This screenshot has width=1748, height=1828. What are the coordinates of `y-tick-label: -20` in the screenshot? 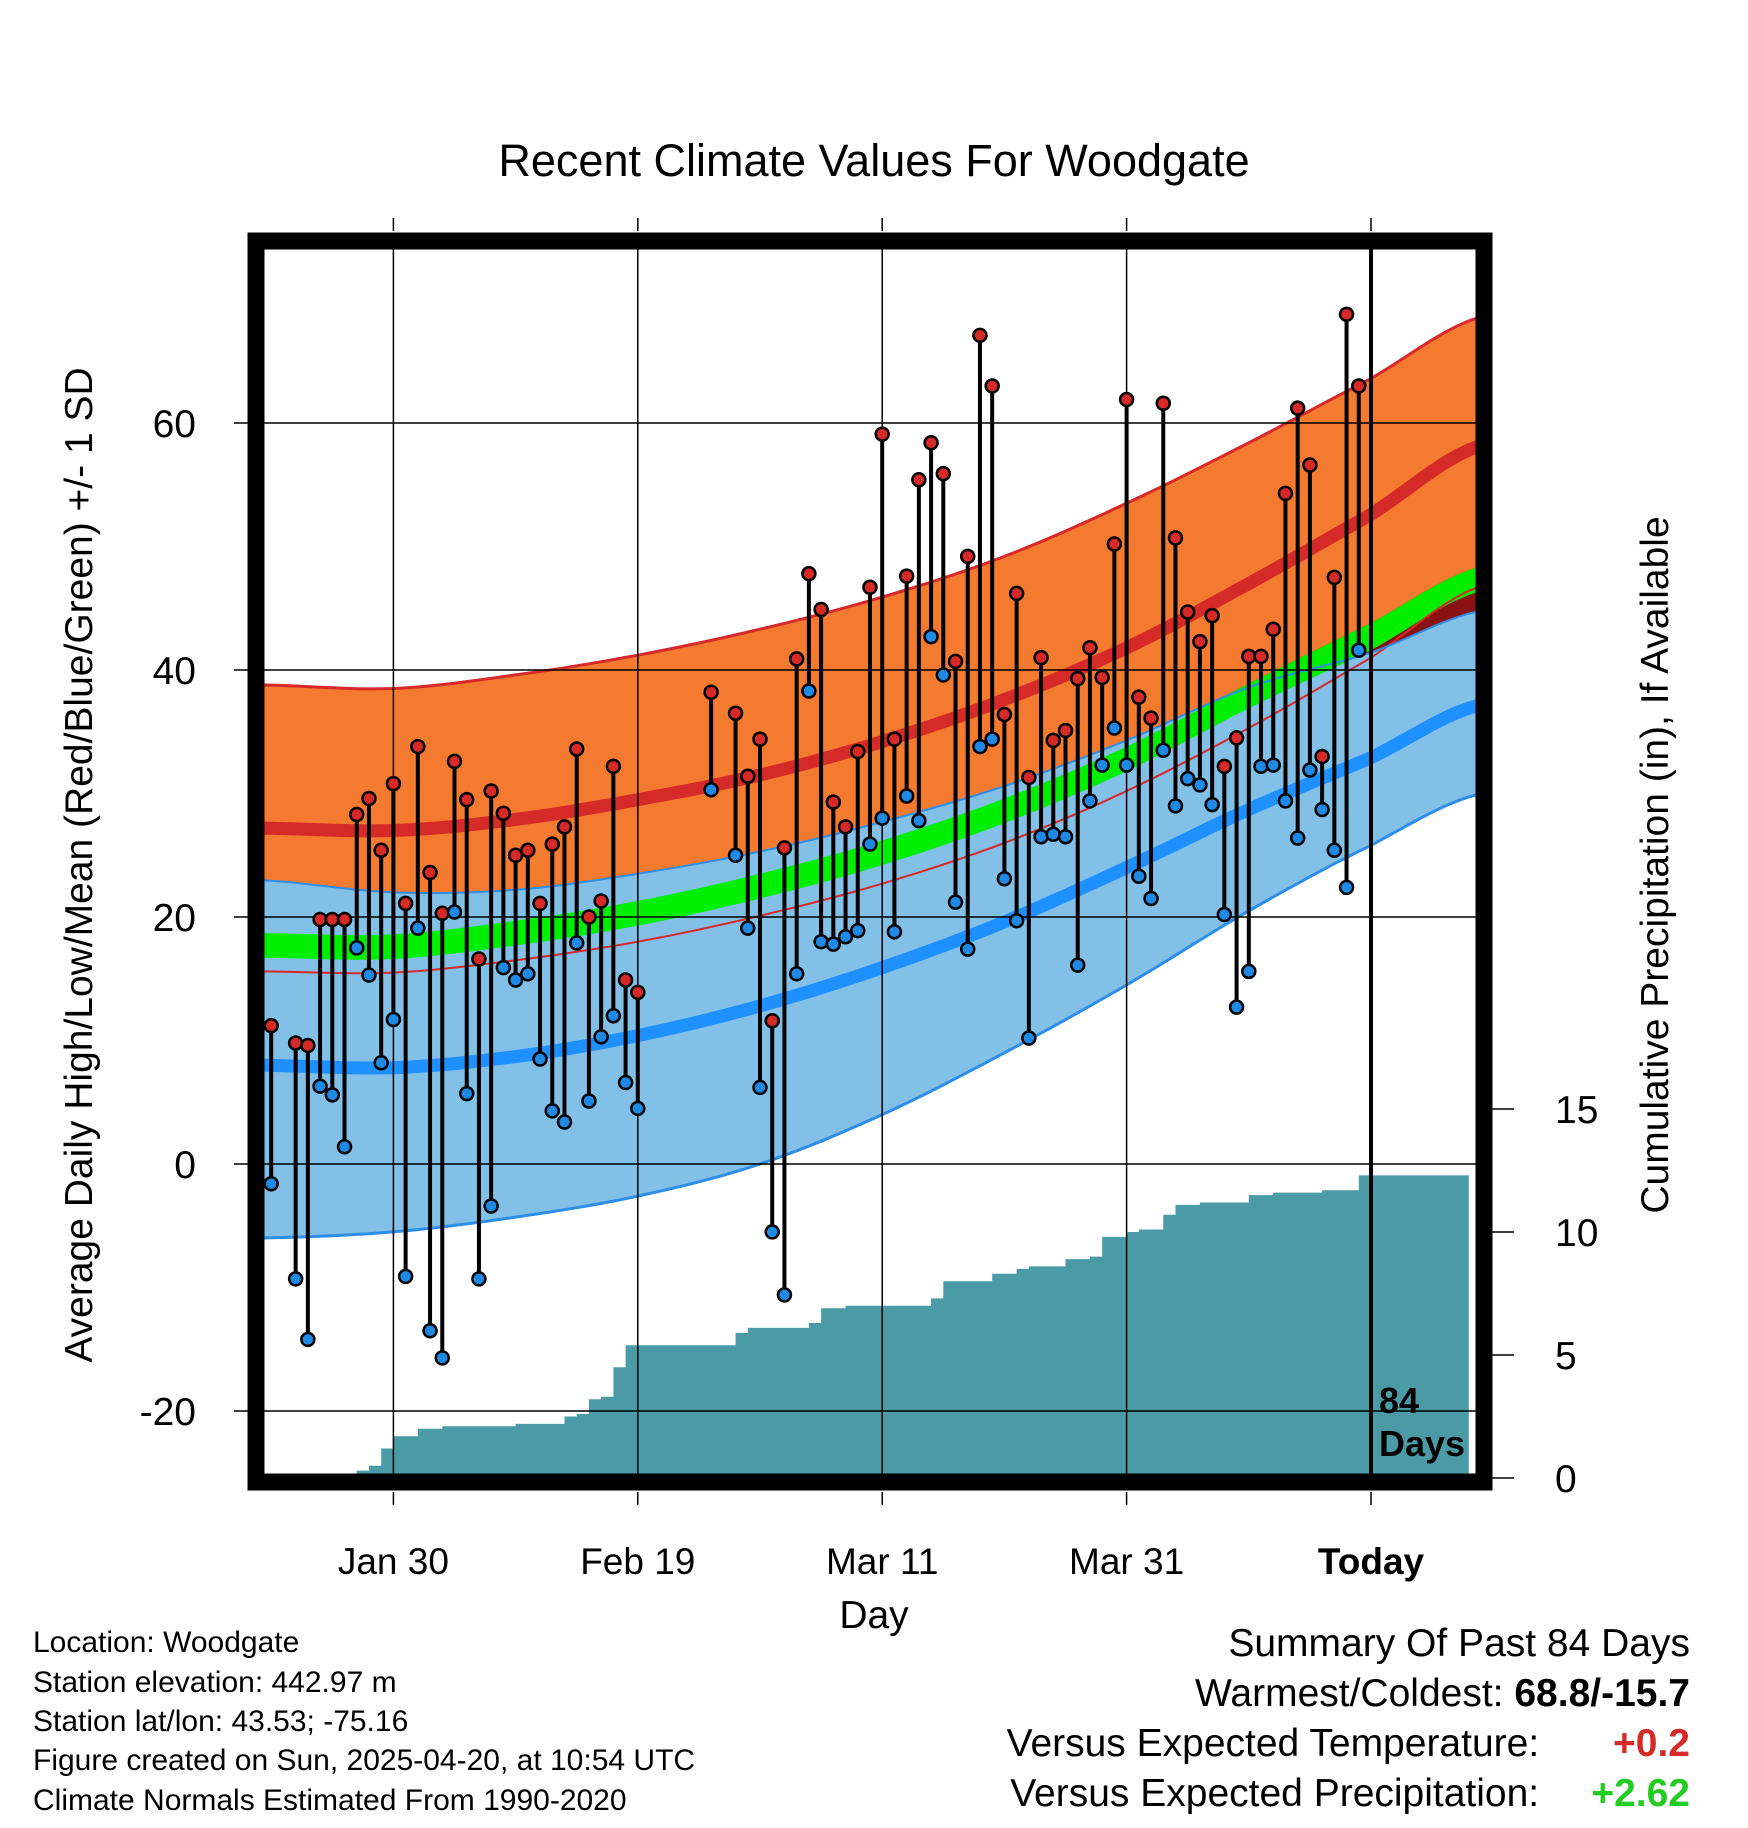 It's located at (168, 1412).